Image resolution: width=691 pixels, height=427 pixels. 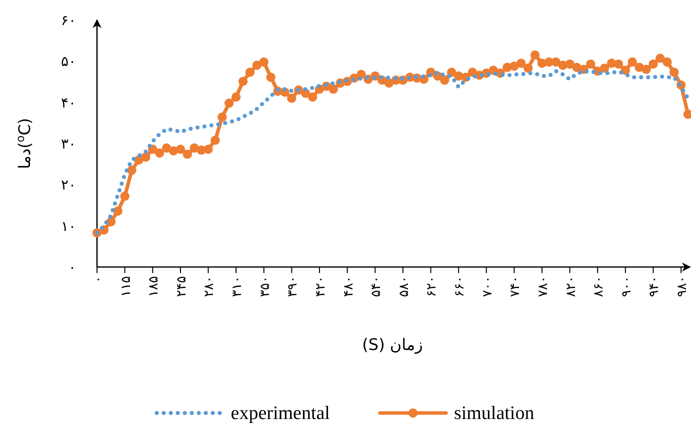 What do you see at coordinates (68, 62) in the screenshot?
I see `y-tick-label: ۵۰` at bounding box center [68, 62].